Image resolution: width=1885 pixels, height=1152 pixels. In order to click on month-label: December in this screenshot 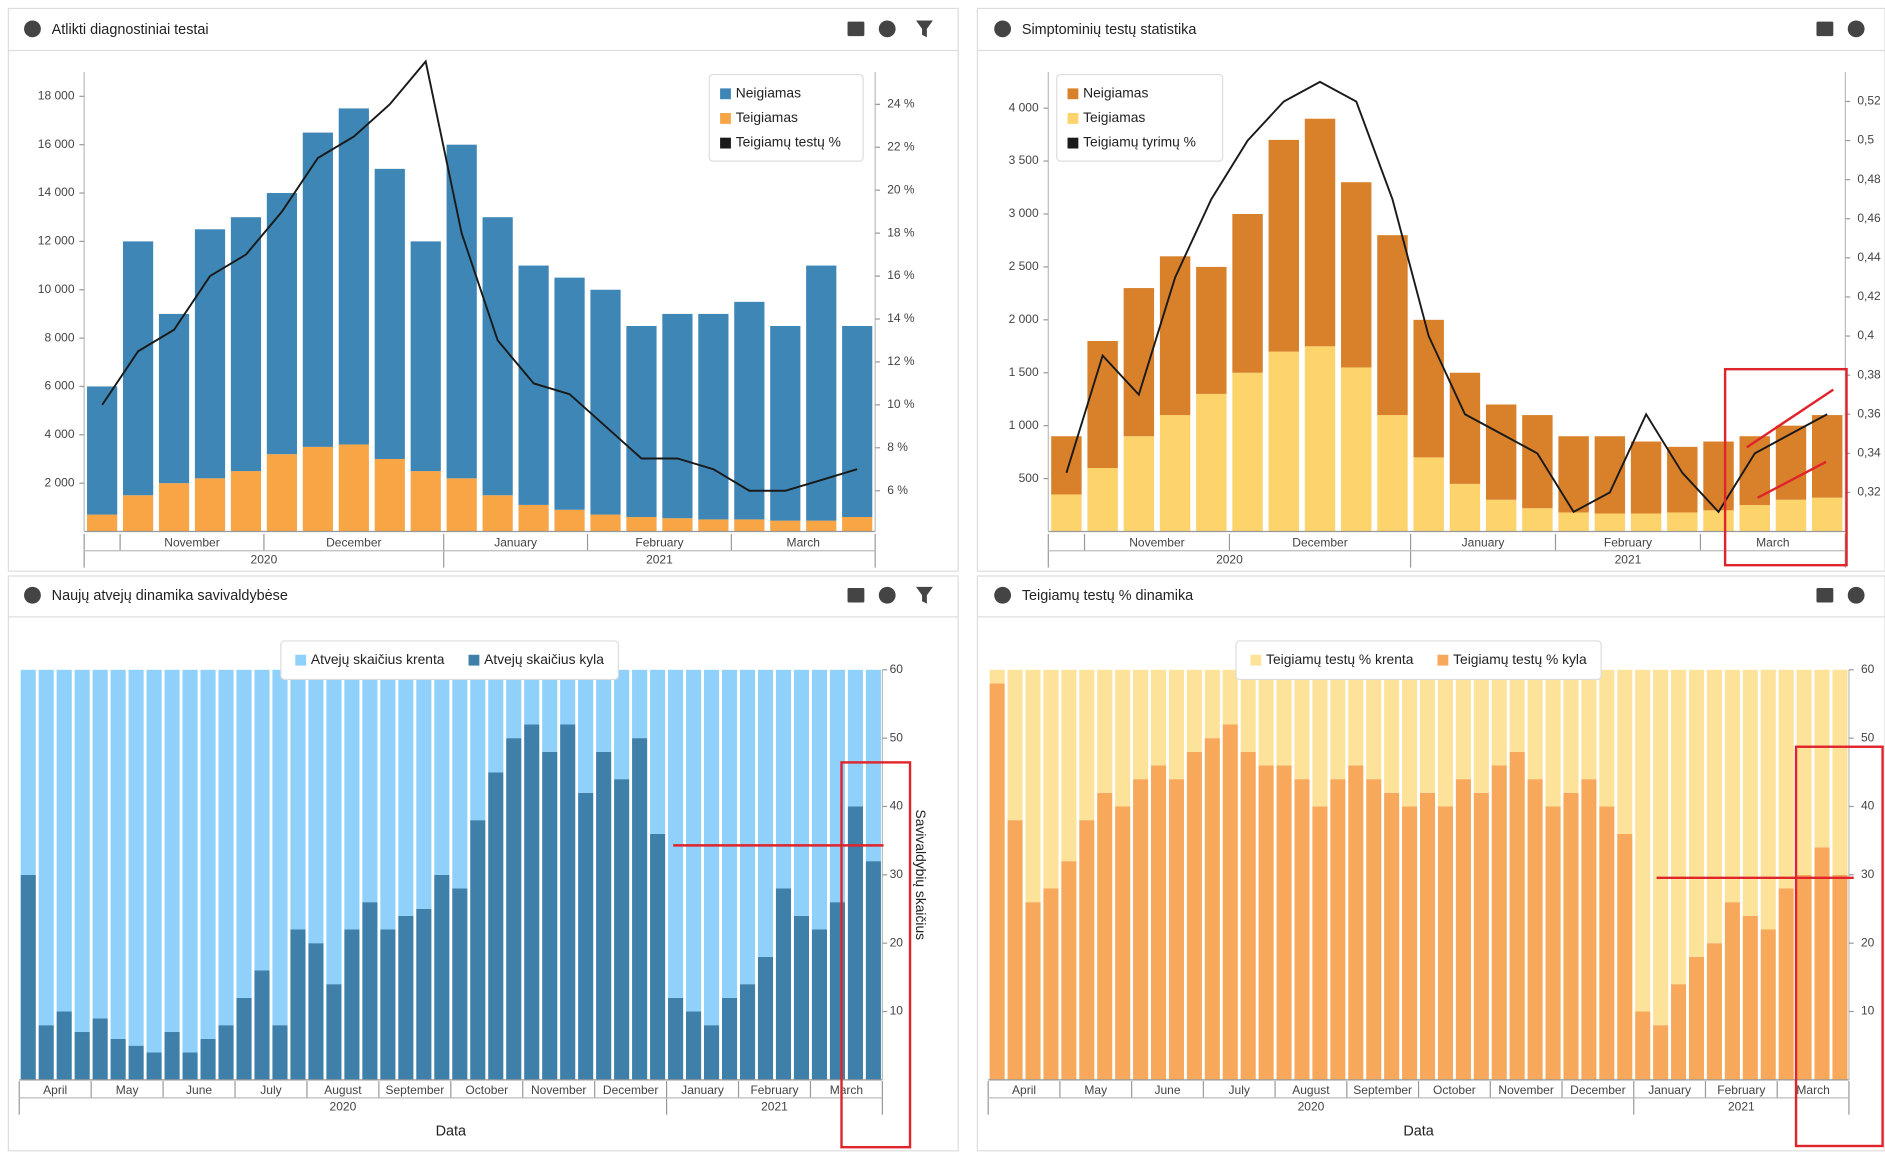, I will do `click(1597, 1090)`.